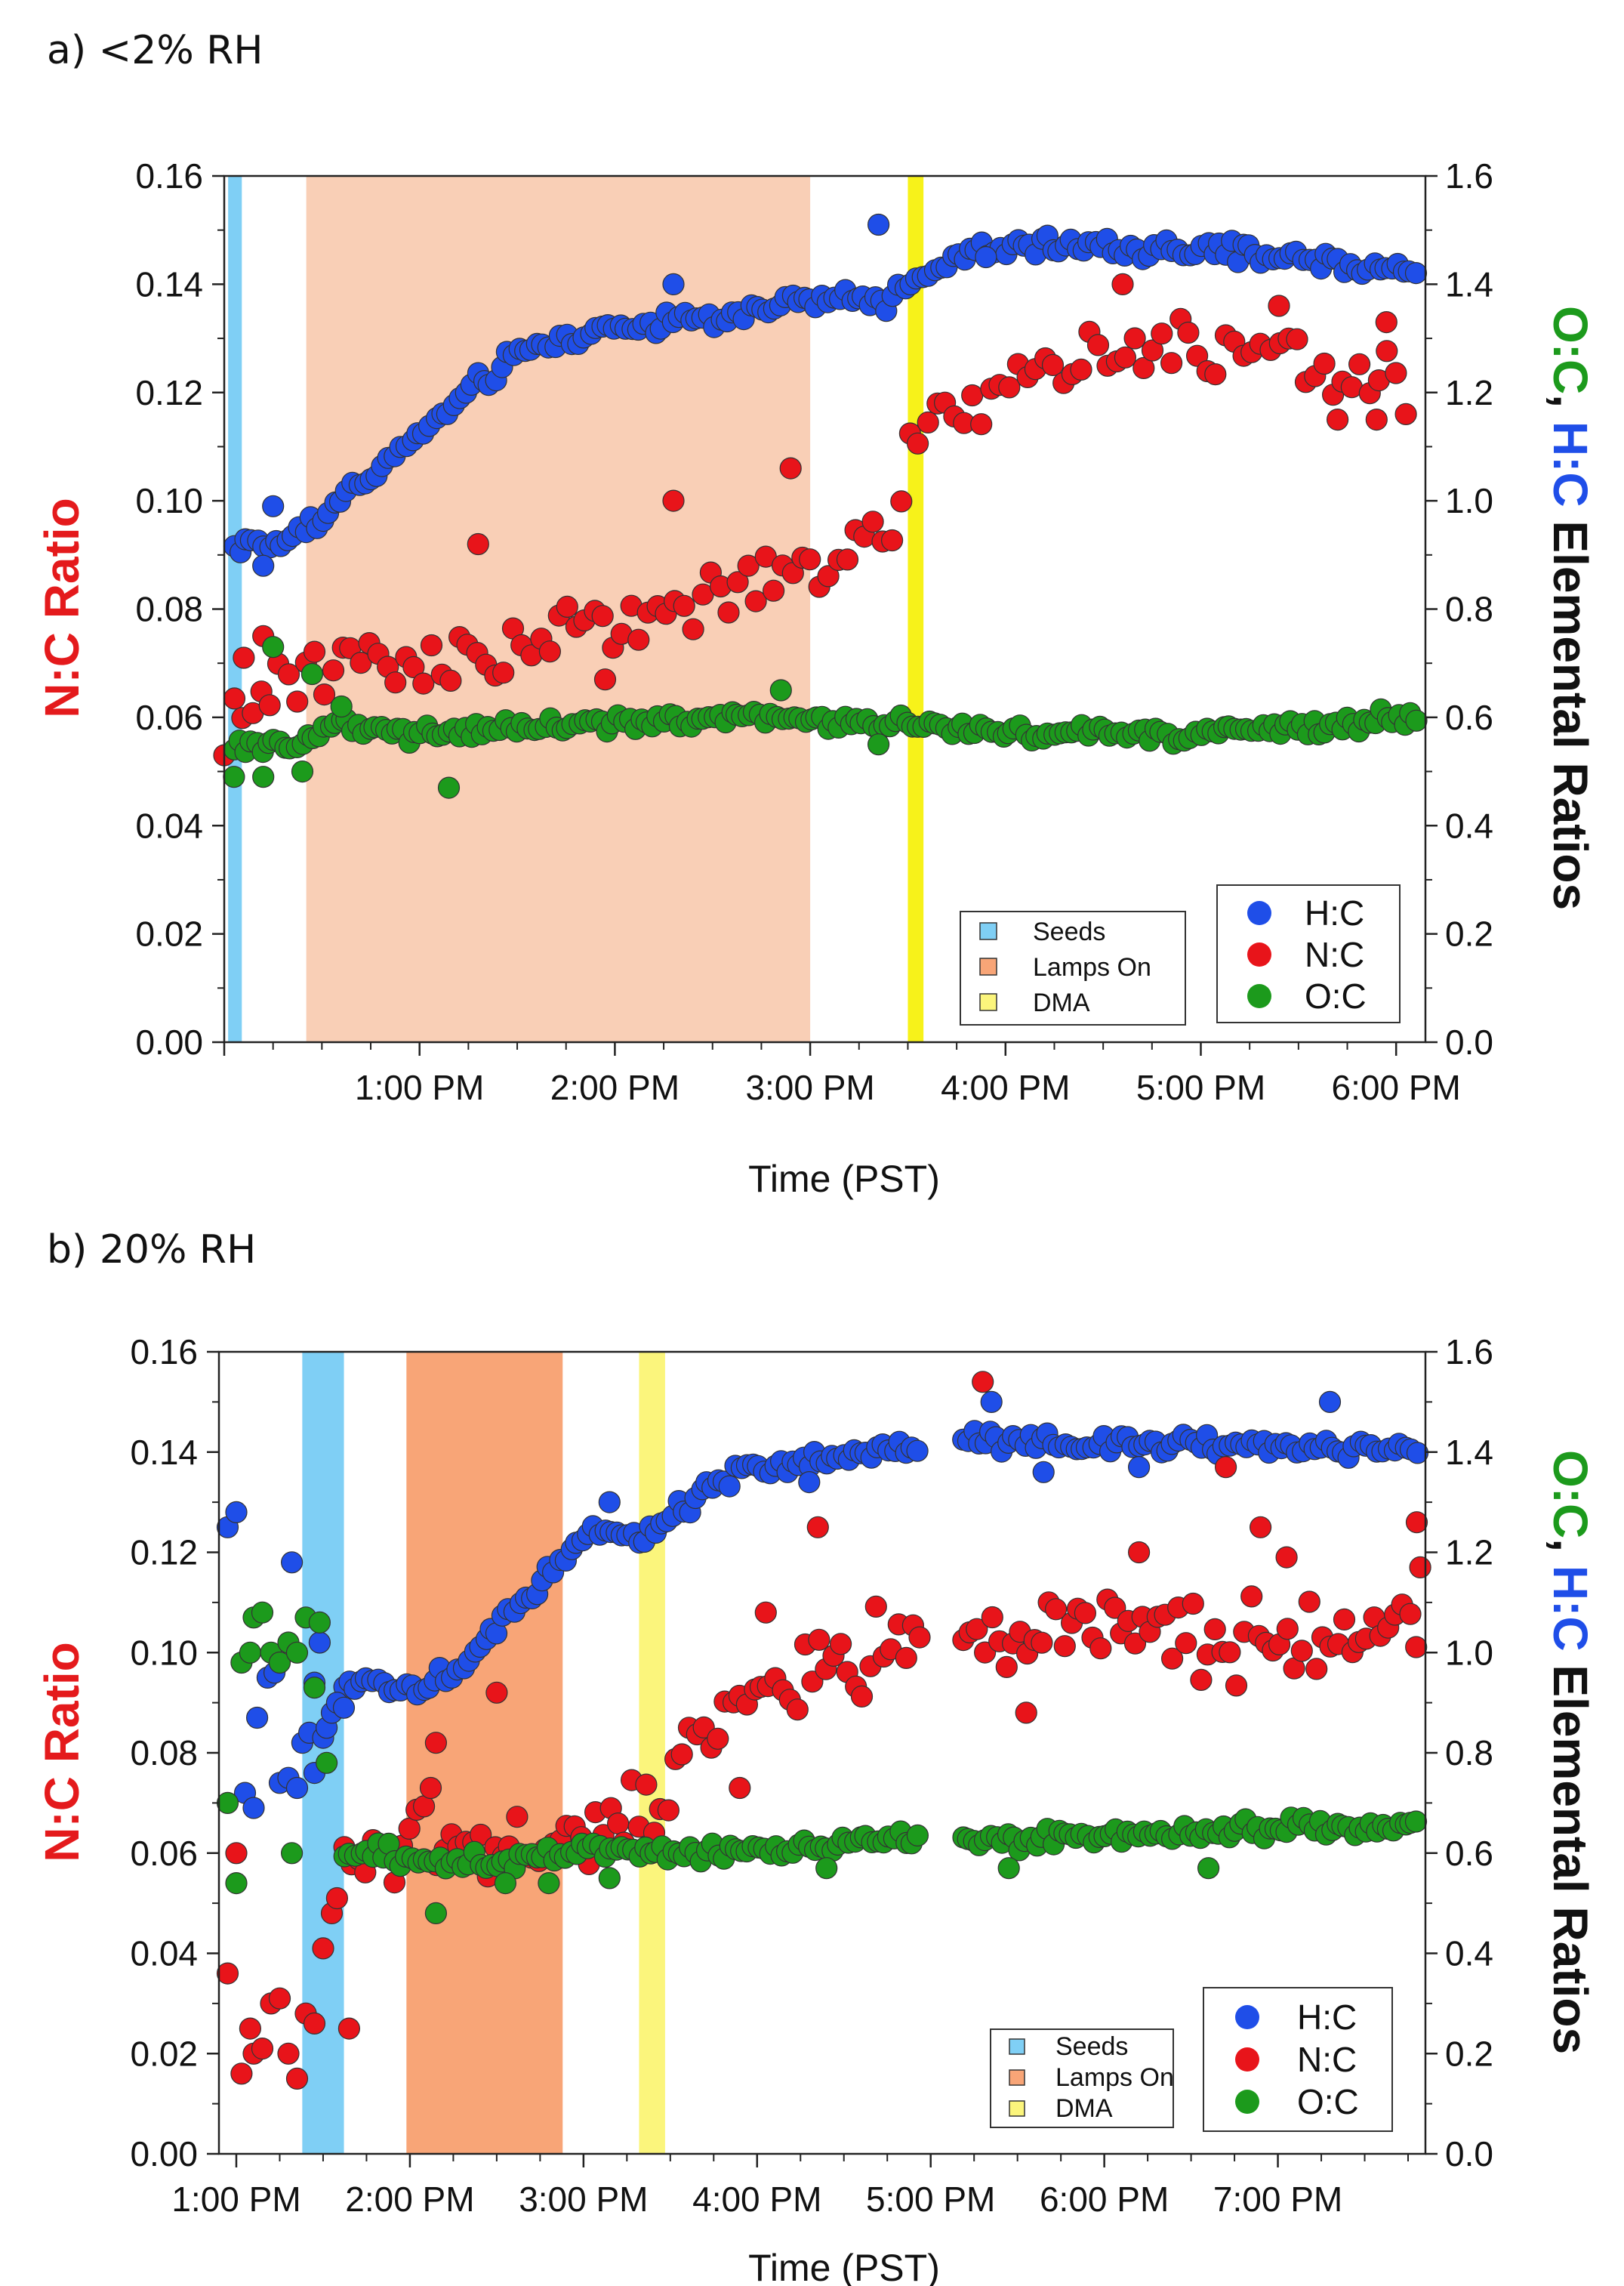 The width and height of the screenshot is (1624, 2286). What do you see at coordinates (988, 931) in the screenshot?
I see `seeds-swatch` at bounding box center [988, 931].